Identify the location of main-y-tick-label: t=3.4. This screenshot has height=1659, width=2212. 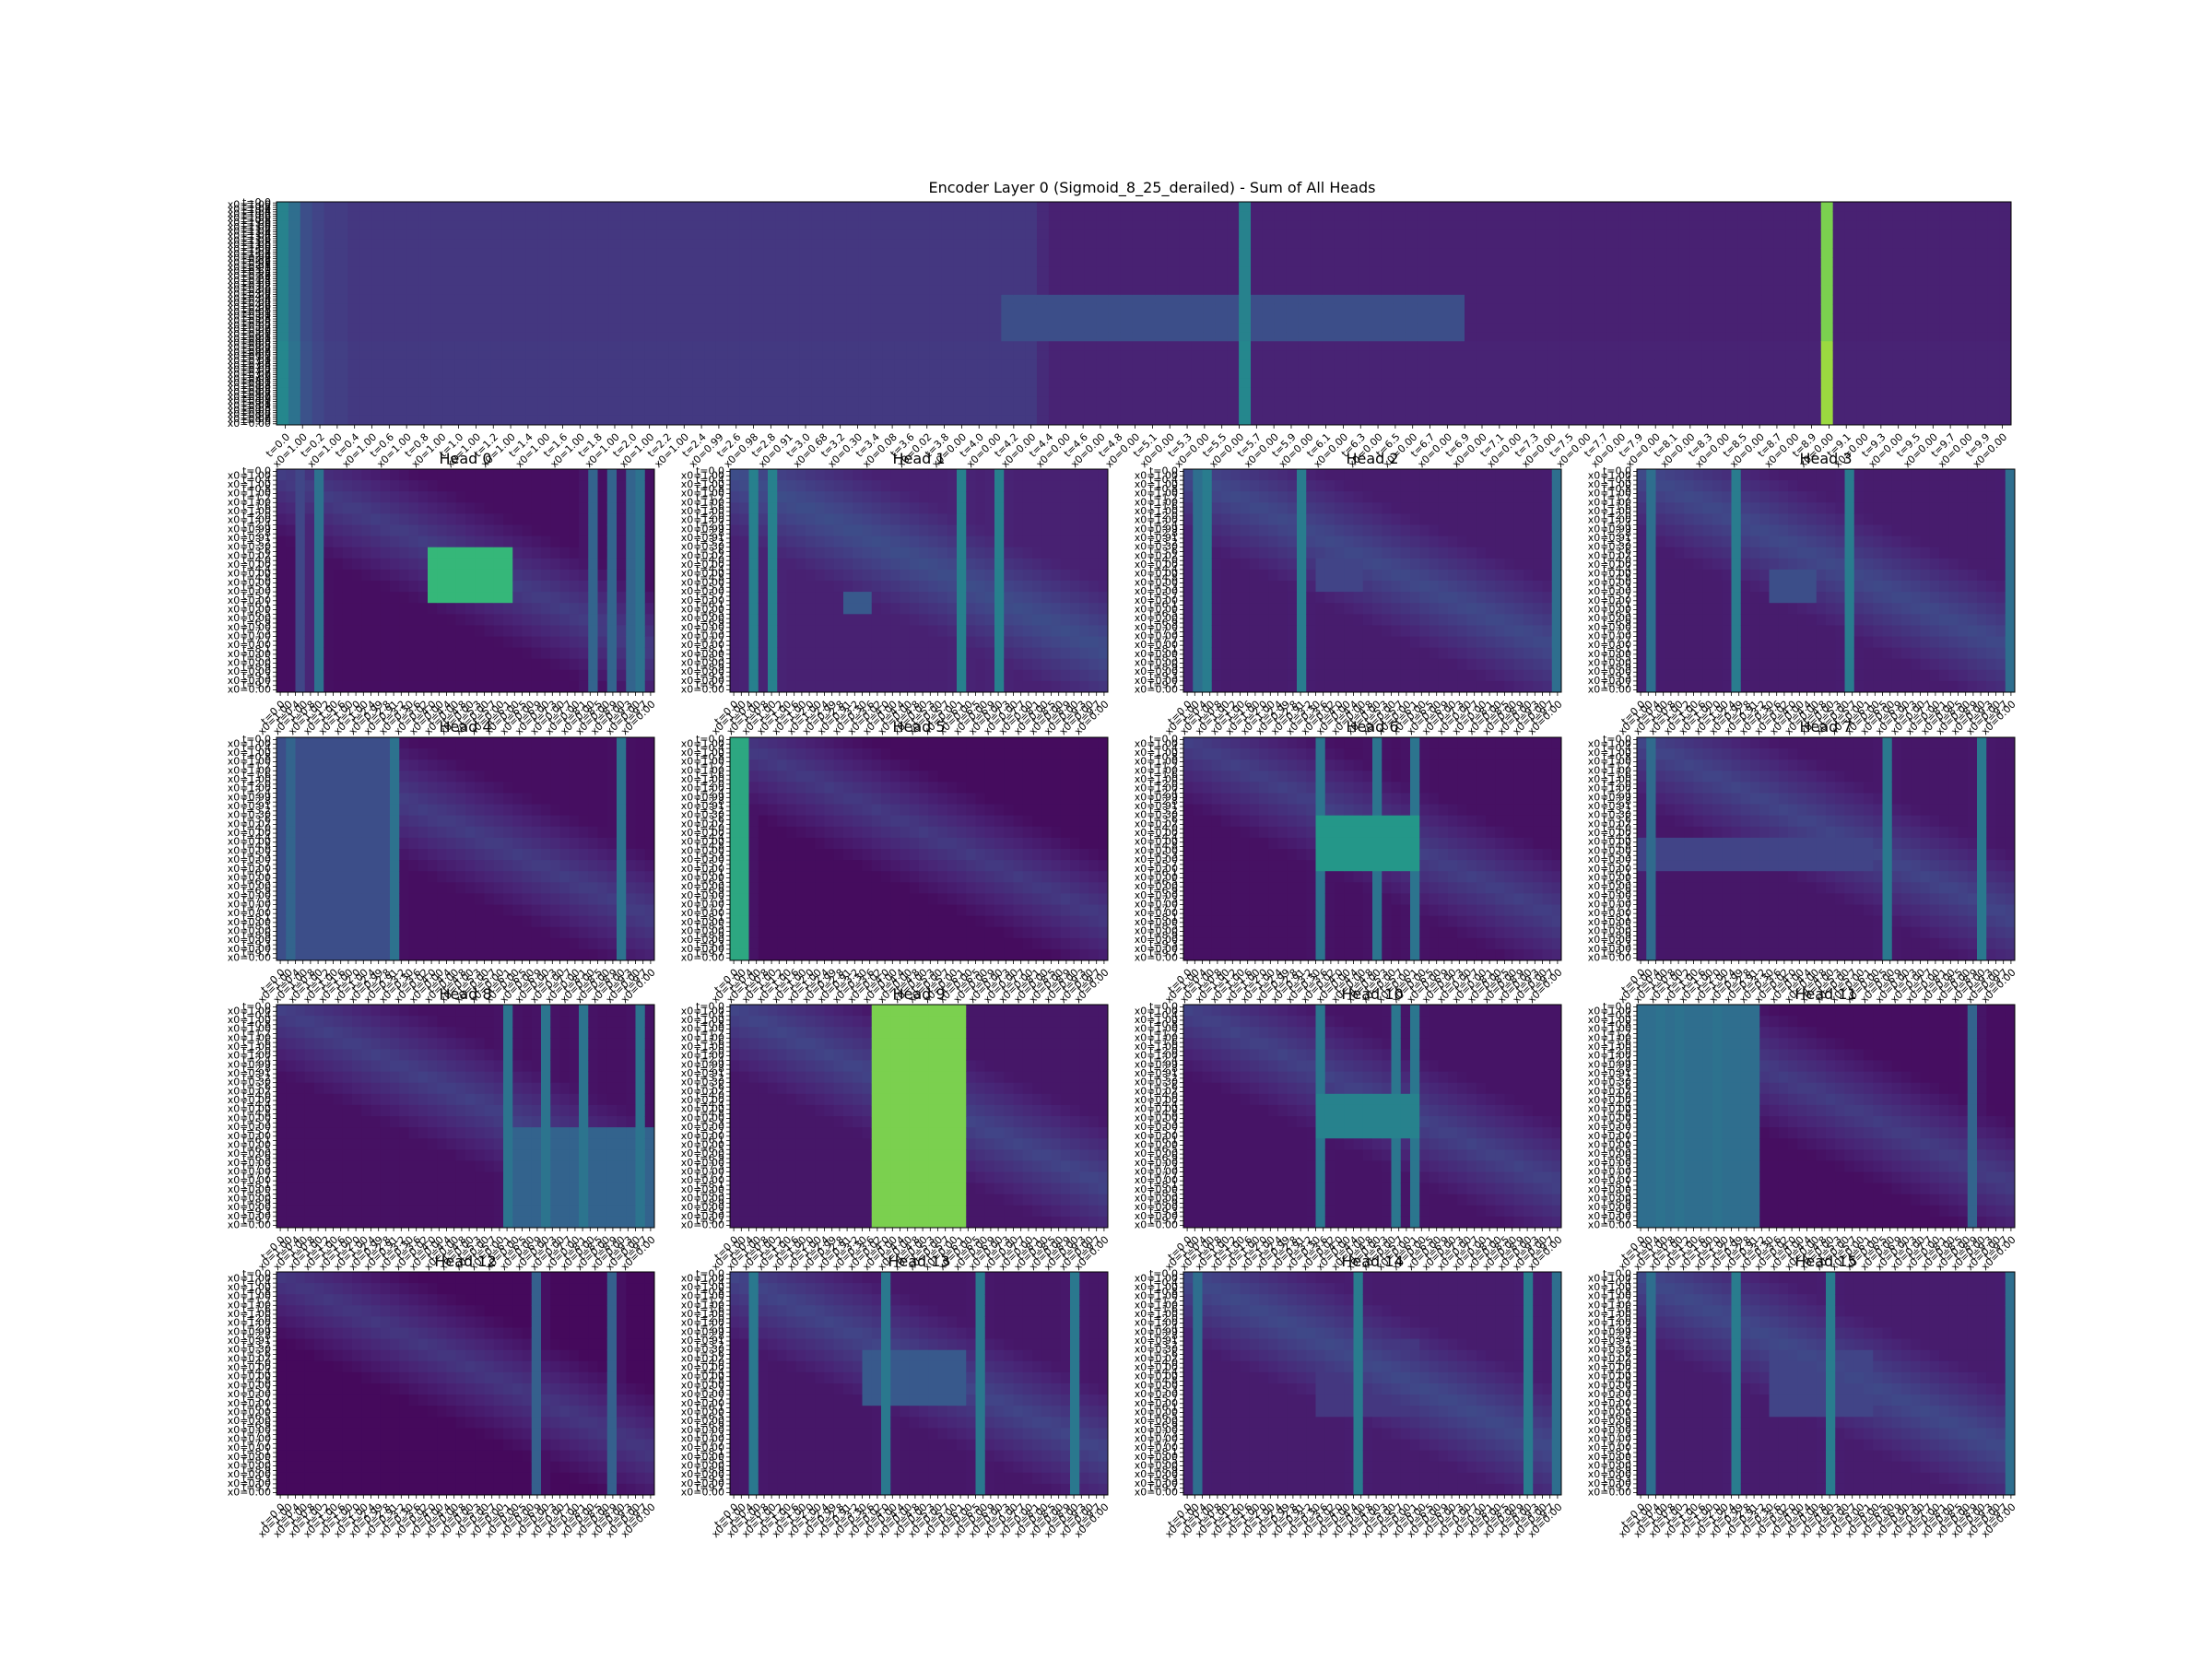
(256, 278).